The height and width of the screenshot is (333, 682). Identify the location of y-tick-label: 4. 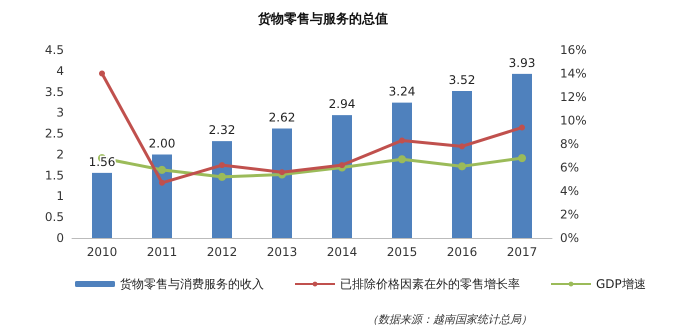
(60, 71).